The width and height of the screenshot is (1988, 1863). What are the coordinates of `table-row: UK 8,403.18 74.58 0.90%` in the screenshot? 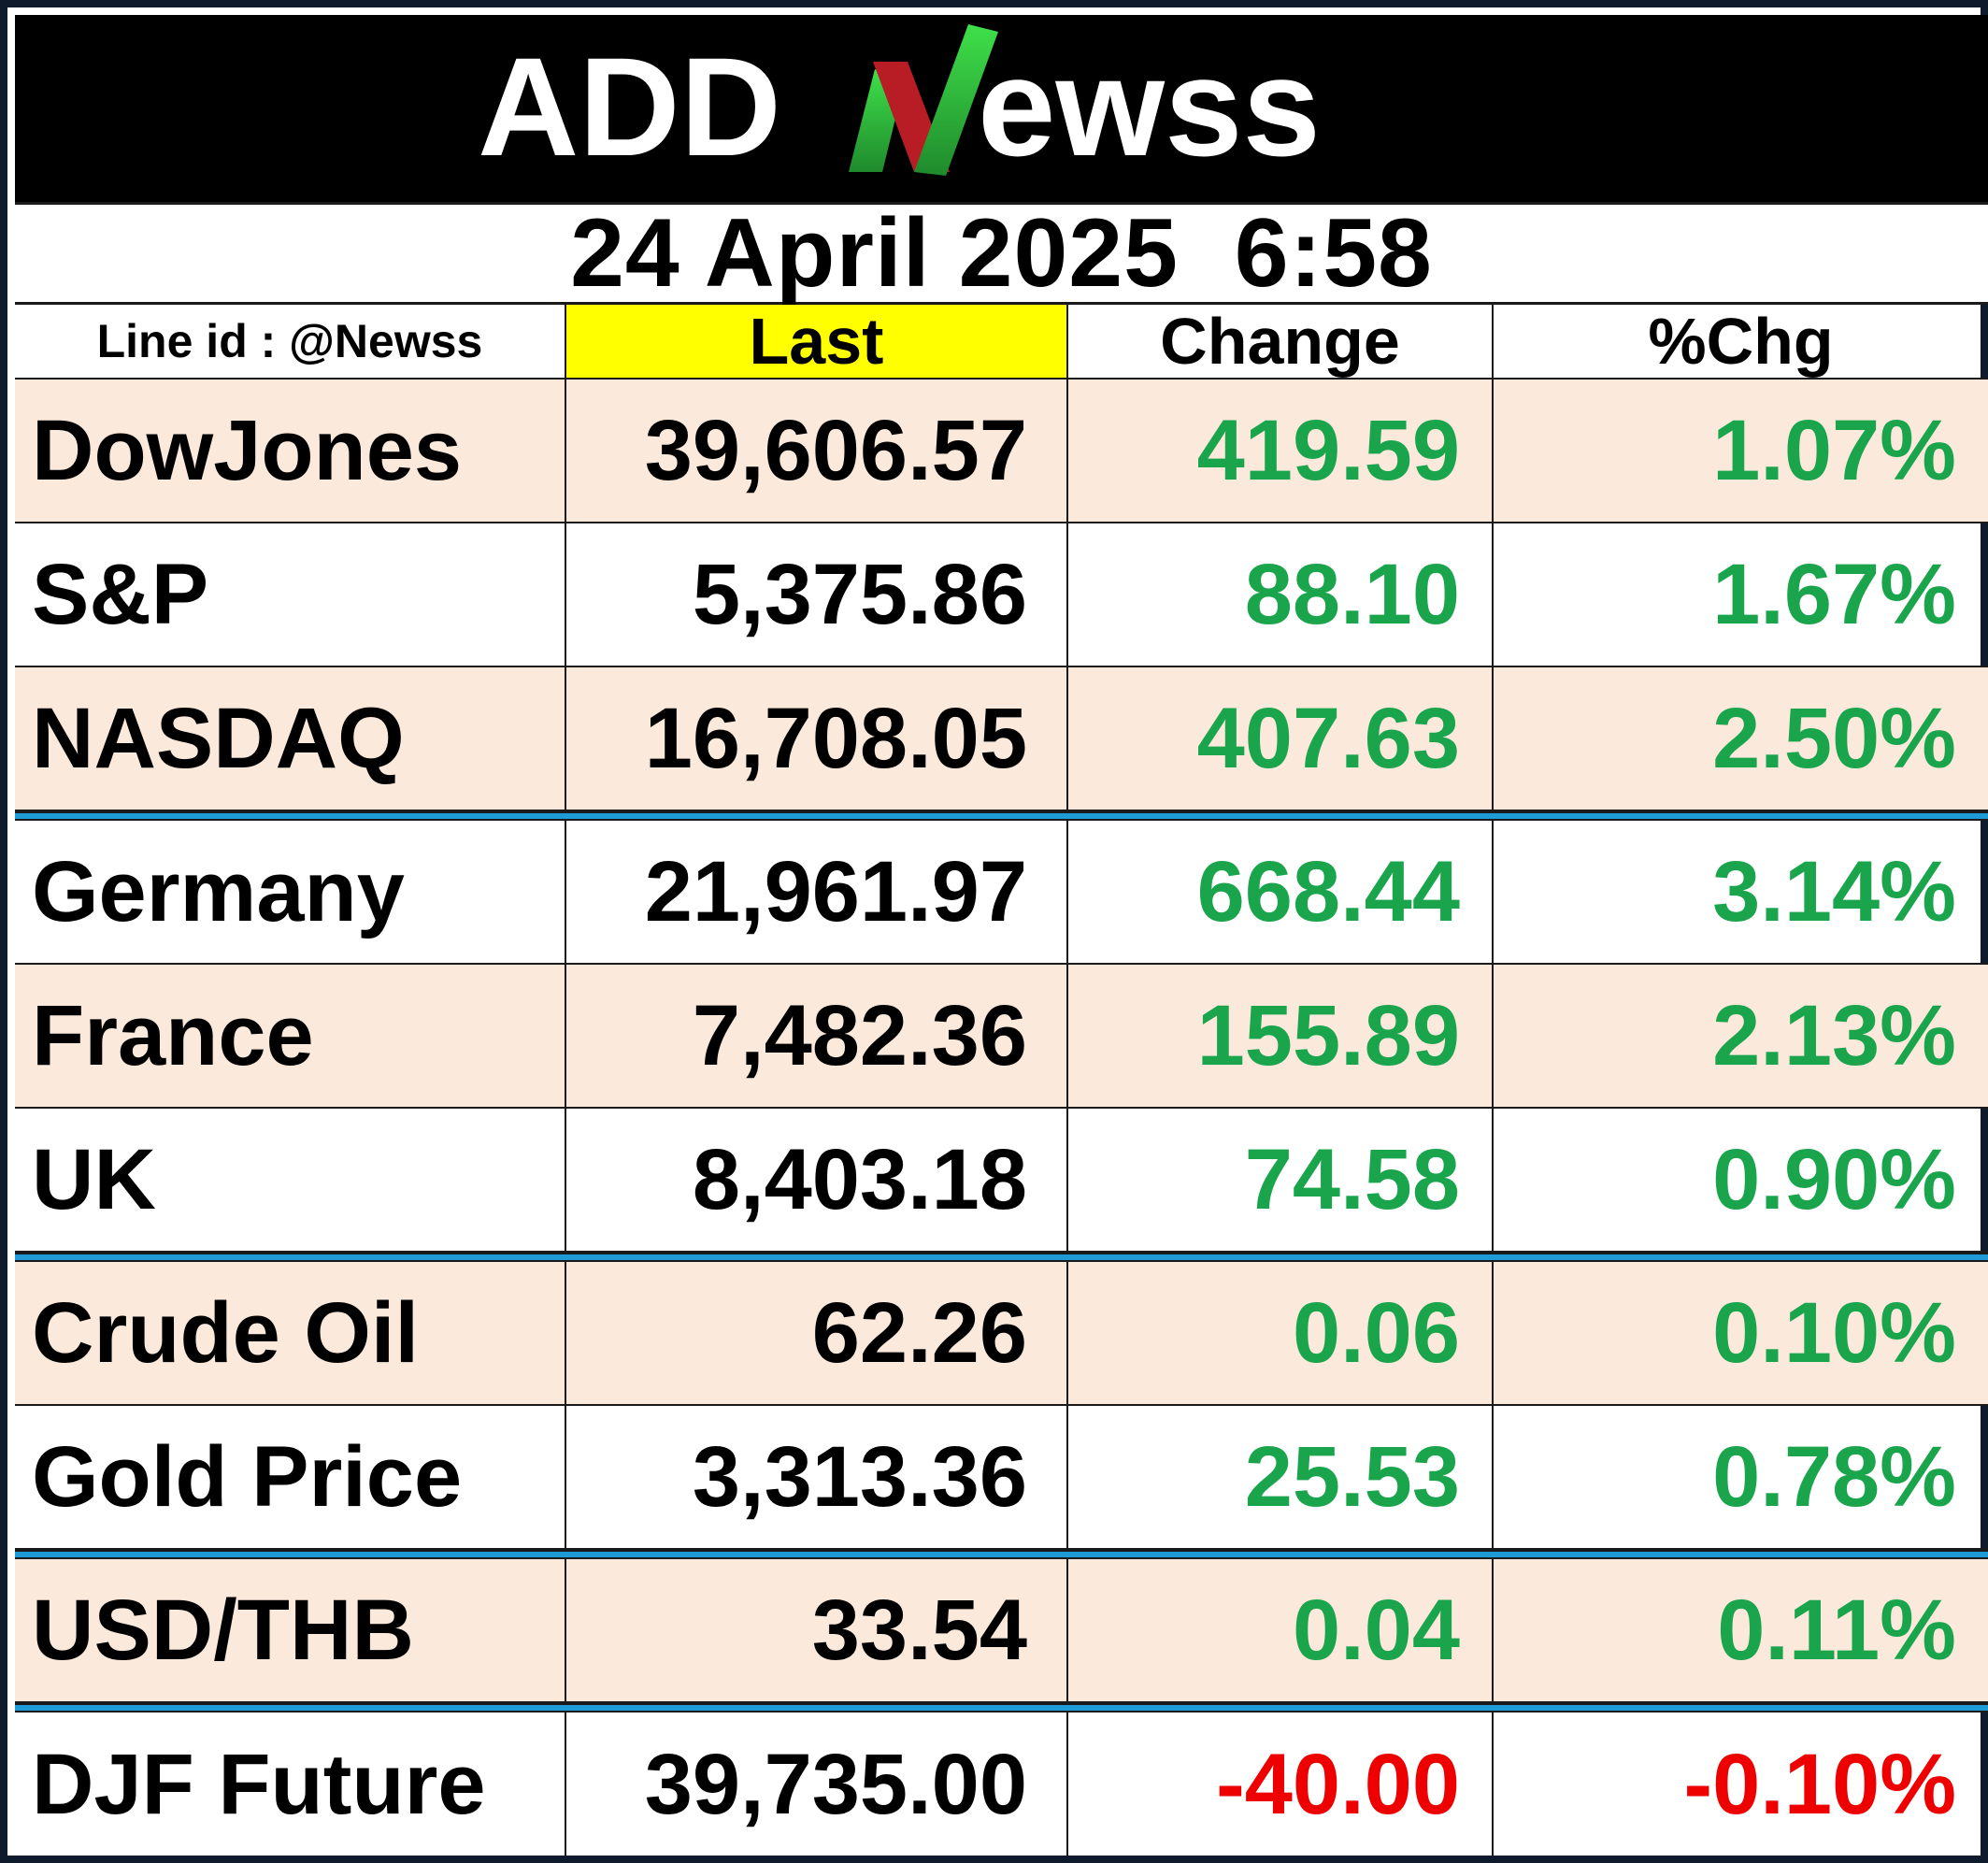 It's located at (1001, 1181).